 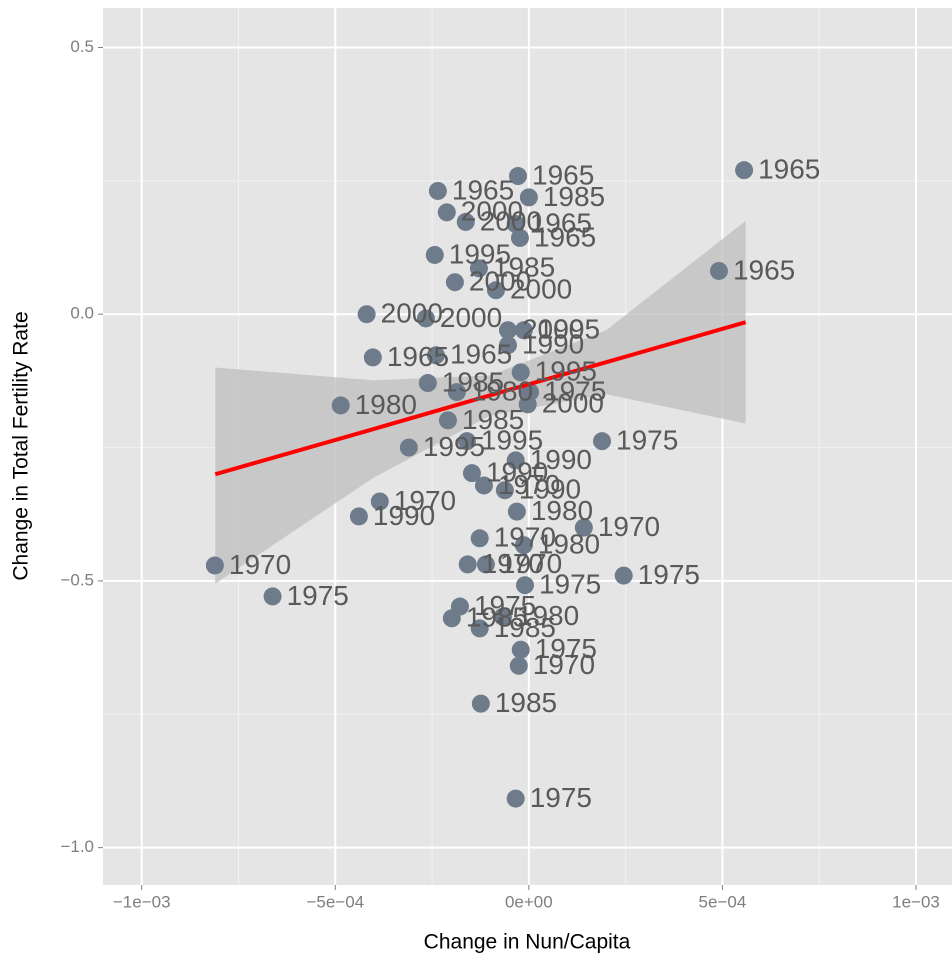 I want to click on x-tick-label: 1e−03, so click(x=916, y=901).